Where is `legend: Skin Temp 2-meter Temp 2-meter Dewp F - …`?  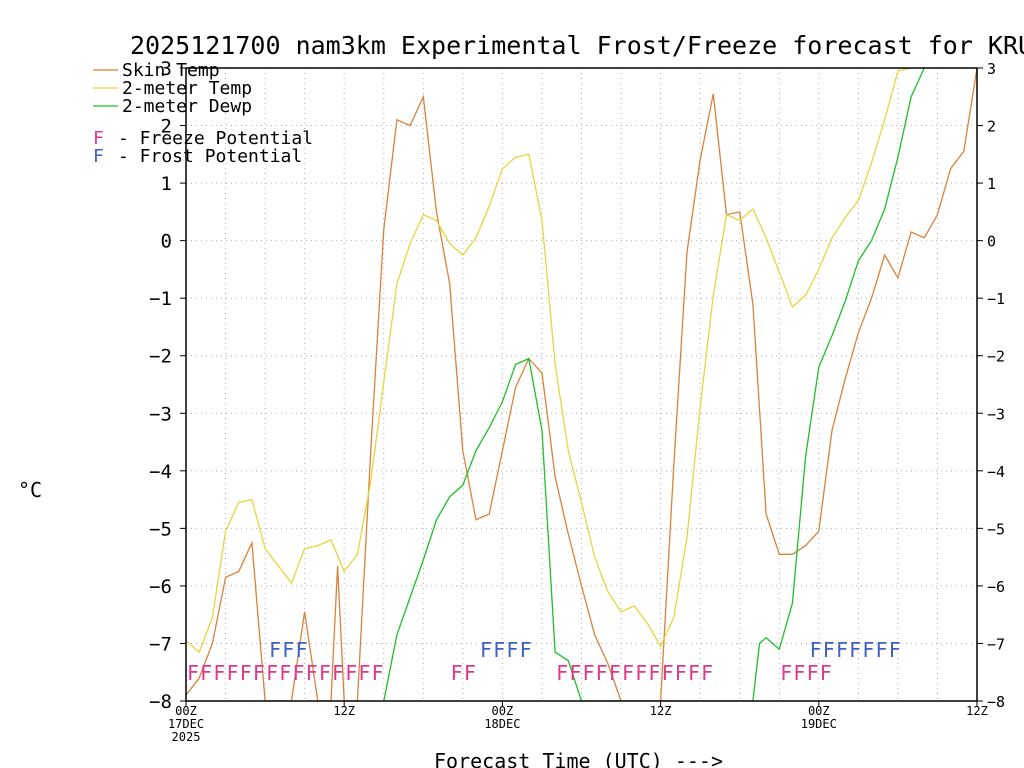
legend: Skin Temp 2-meter Temp 2-meter Dewp F - … is located at coordinates (203, 113).